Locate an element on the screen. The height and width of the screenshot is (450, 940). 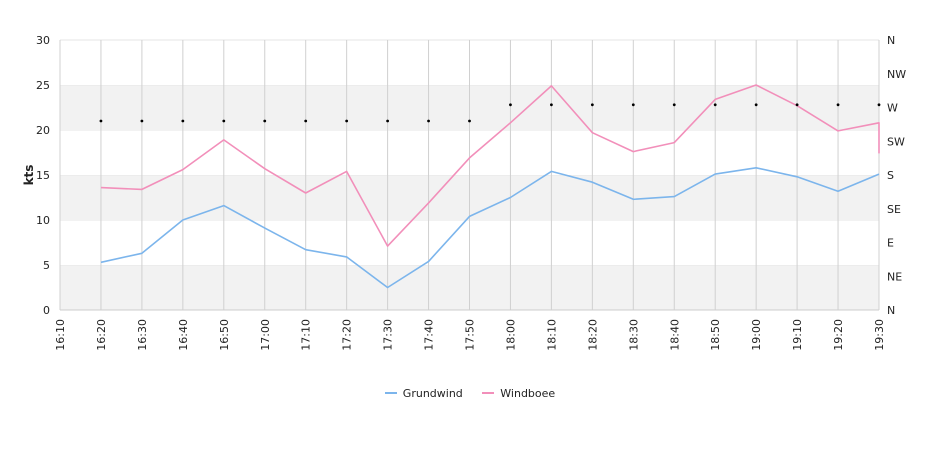
x-tick-label: 17:50 is located at coordinates (470, 335).